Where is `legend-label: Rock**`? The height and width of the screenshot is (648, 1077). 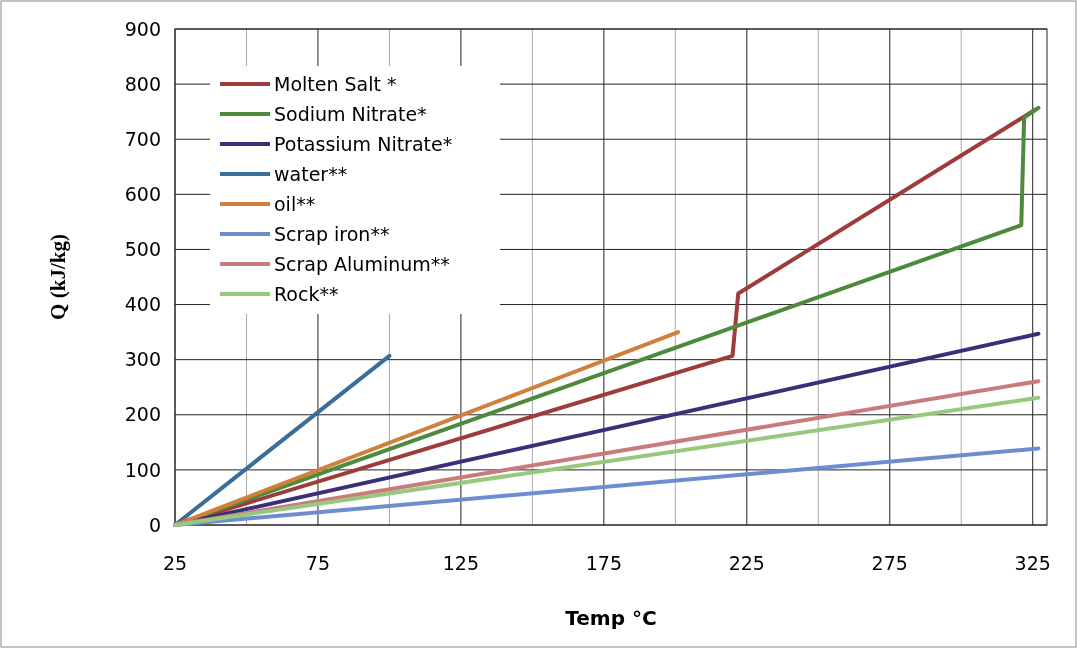 legend-label: Rock** is located at coordinates (306, 293).